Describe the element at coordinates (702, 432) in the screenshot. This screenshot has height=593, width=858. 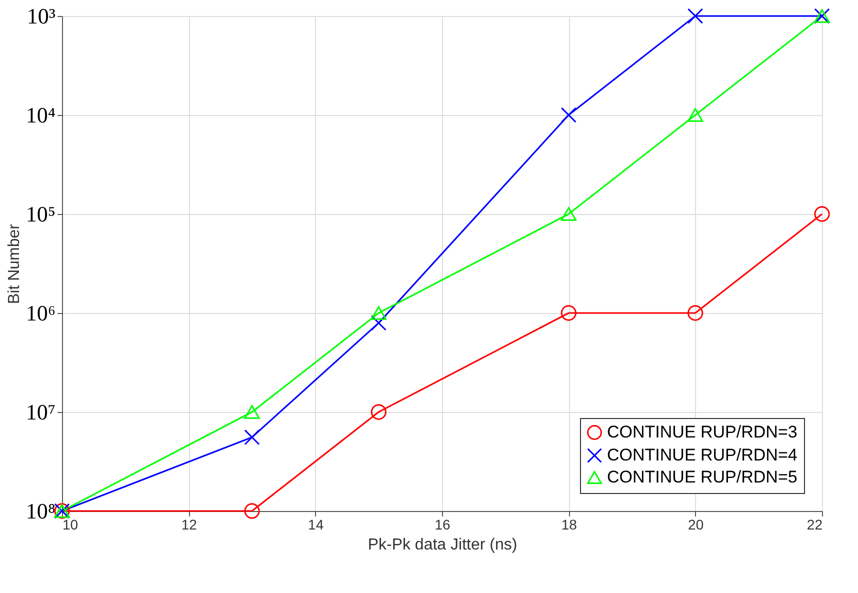
I see `legend-label: CONTINUE RUP/RDN=3` at that location.